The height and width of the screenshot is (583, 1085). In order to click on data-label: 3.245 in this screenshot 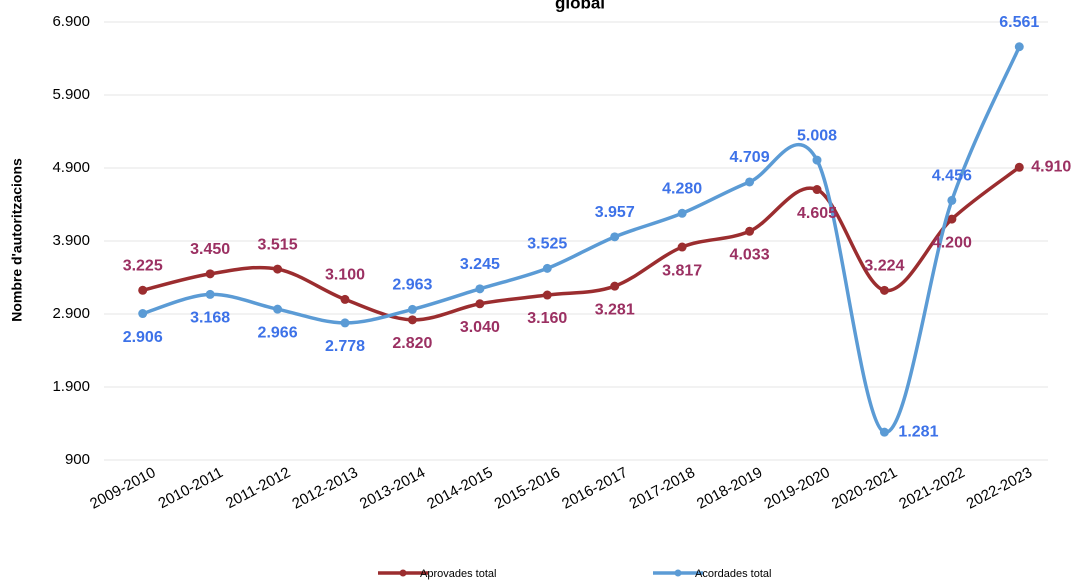, I will do `click(480, 264)`.